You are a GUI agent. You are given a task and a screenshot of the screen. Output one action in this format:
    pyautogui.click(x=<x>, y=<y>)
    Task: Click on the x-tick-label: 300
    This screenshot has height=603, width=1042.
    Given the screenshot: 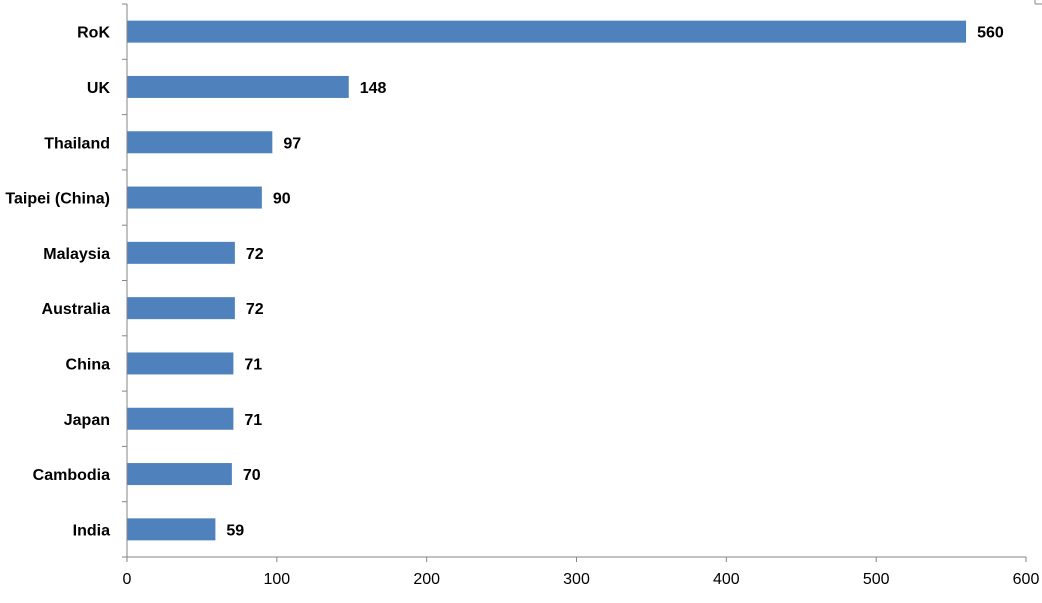 What is the action you would take?
    pyautogui.click(x=576, y=579)
    